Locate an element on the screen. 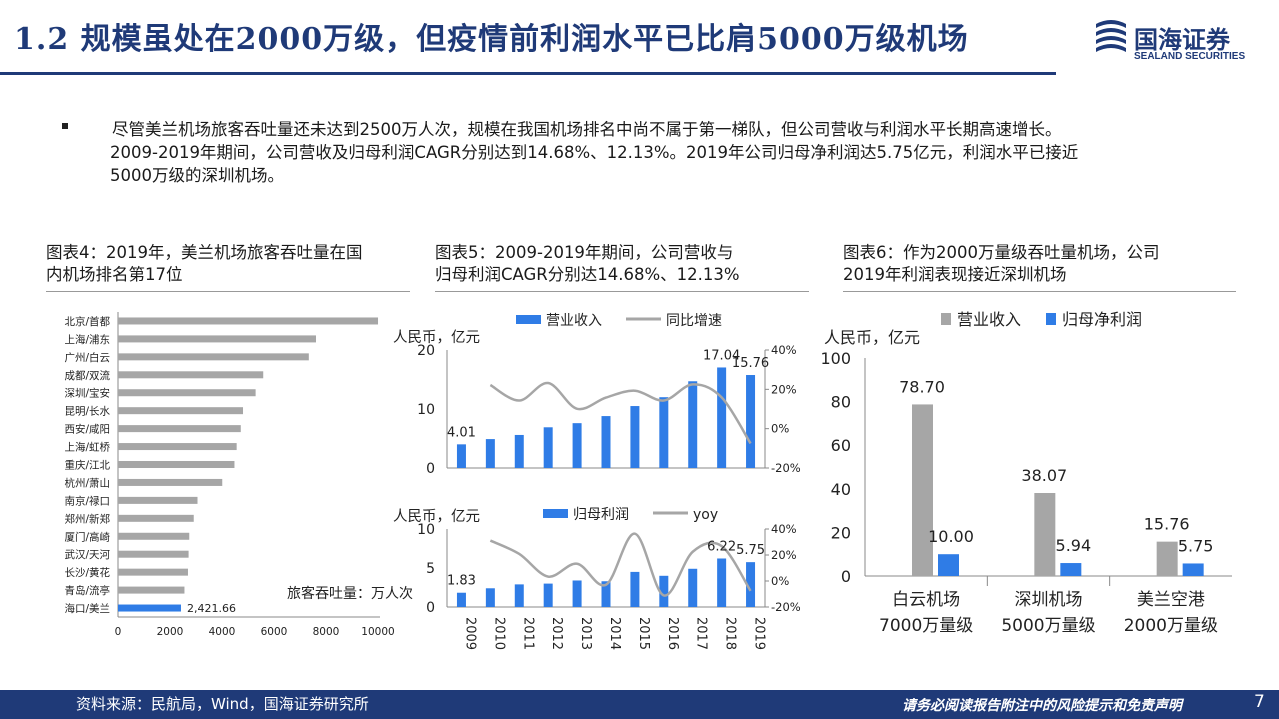 The image size is (1279, 719). combo2-y-tick: 10 is located at coordinates (426, 530).